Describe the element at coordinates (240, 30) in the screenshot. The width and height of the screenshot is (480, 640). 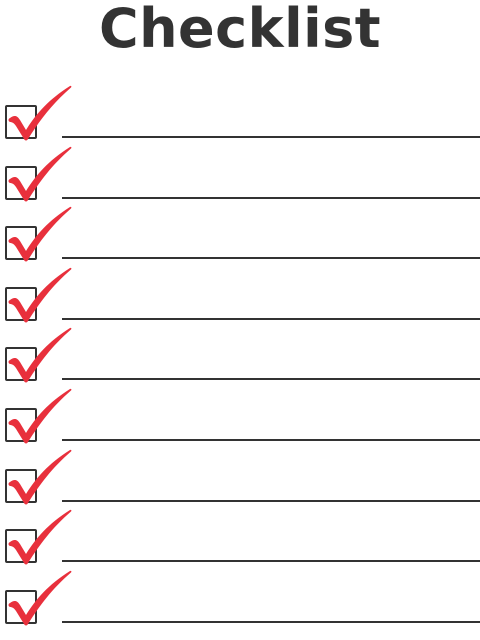
I see `page-title: Checklist` at that location.